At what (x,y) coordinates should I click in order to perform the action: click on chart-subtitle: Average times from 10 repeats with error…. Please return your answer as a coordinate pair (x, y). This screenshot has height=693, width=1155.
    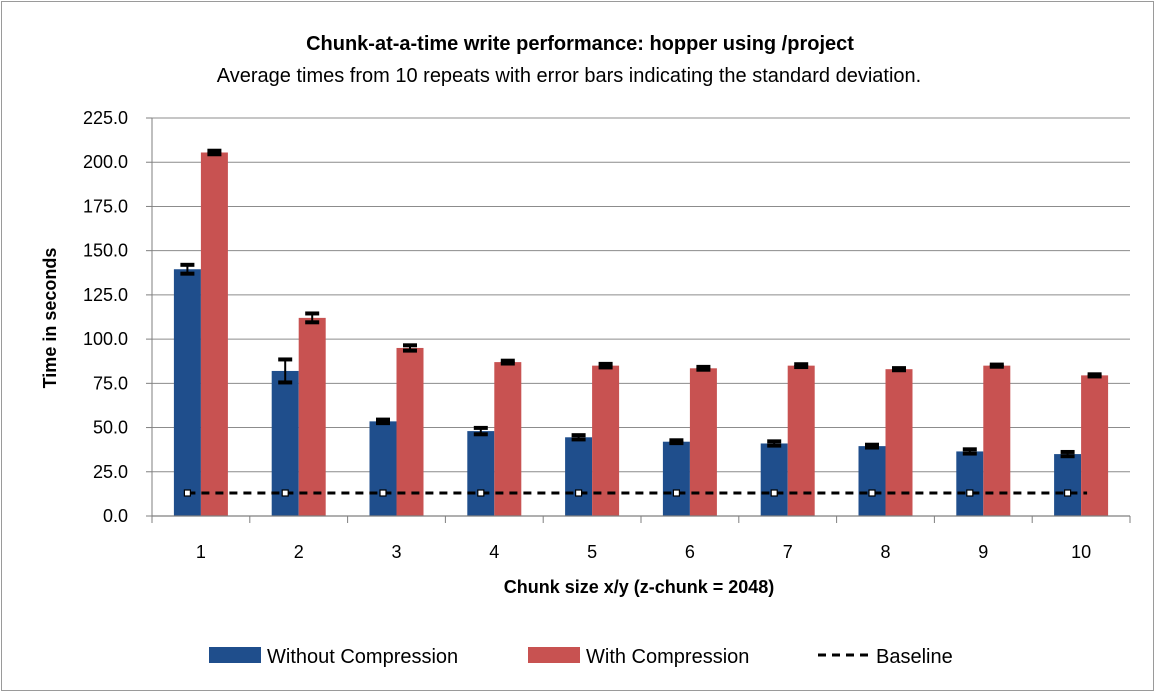
    Looking at the image, I should click on (569, 76).